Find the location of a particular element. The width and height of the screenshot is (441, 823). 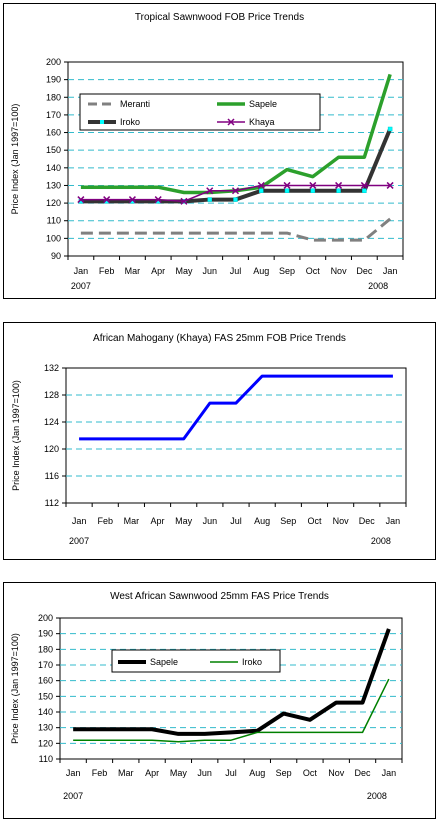

legend-label-khaya: Khaya is located at coordinates (262, 122).